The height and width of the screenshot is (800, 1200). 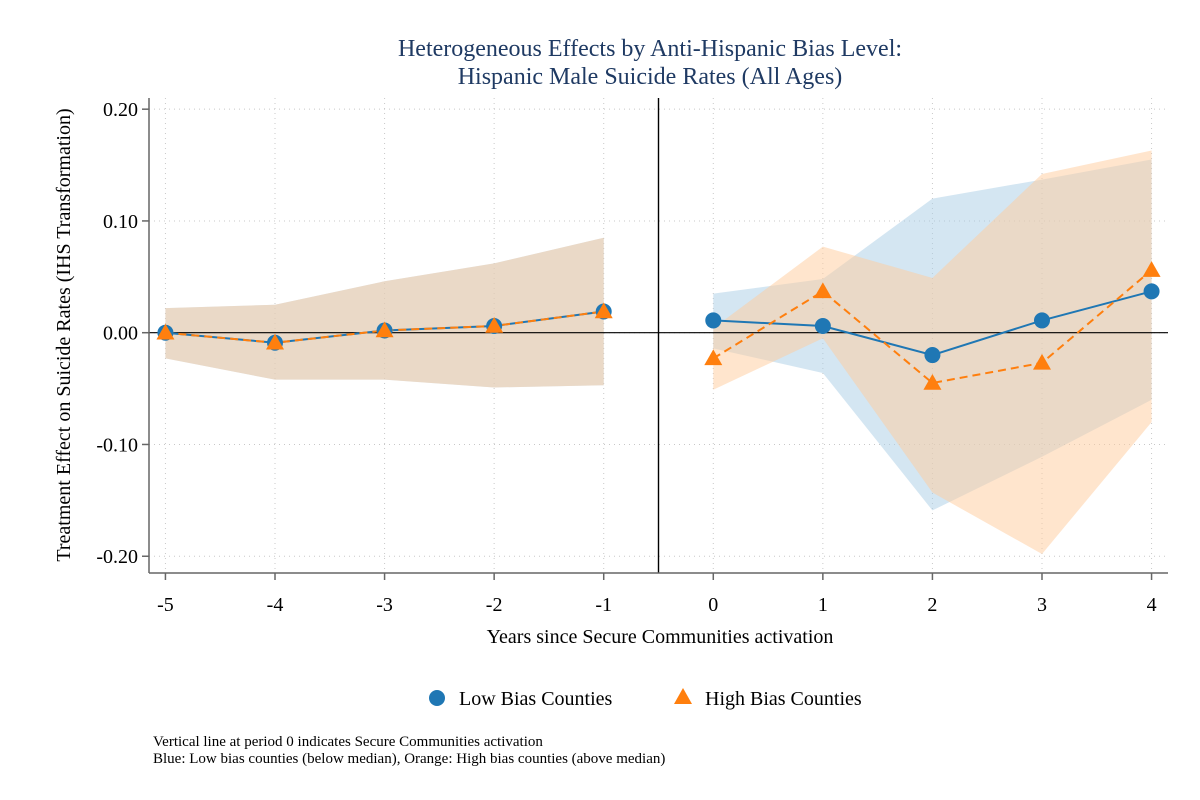 I want to click on ci-band-high-bias, so click(x=384, y=312).